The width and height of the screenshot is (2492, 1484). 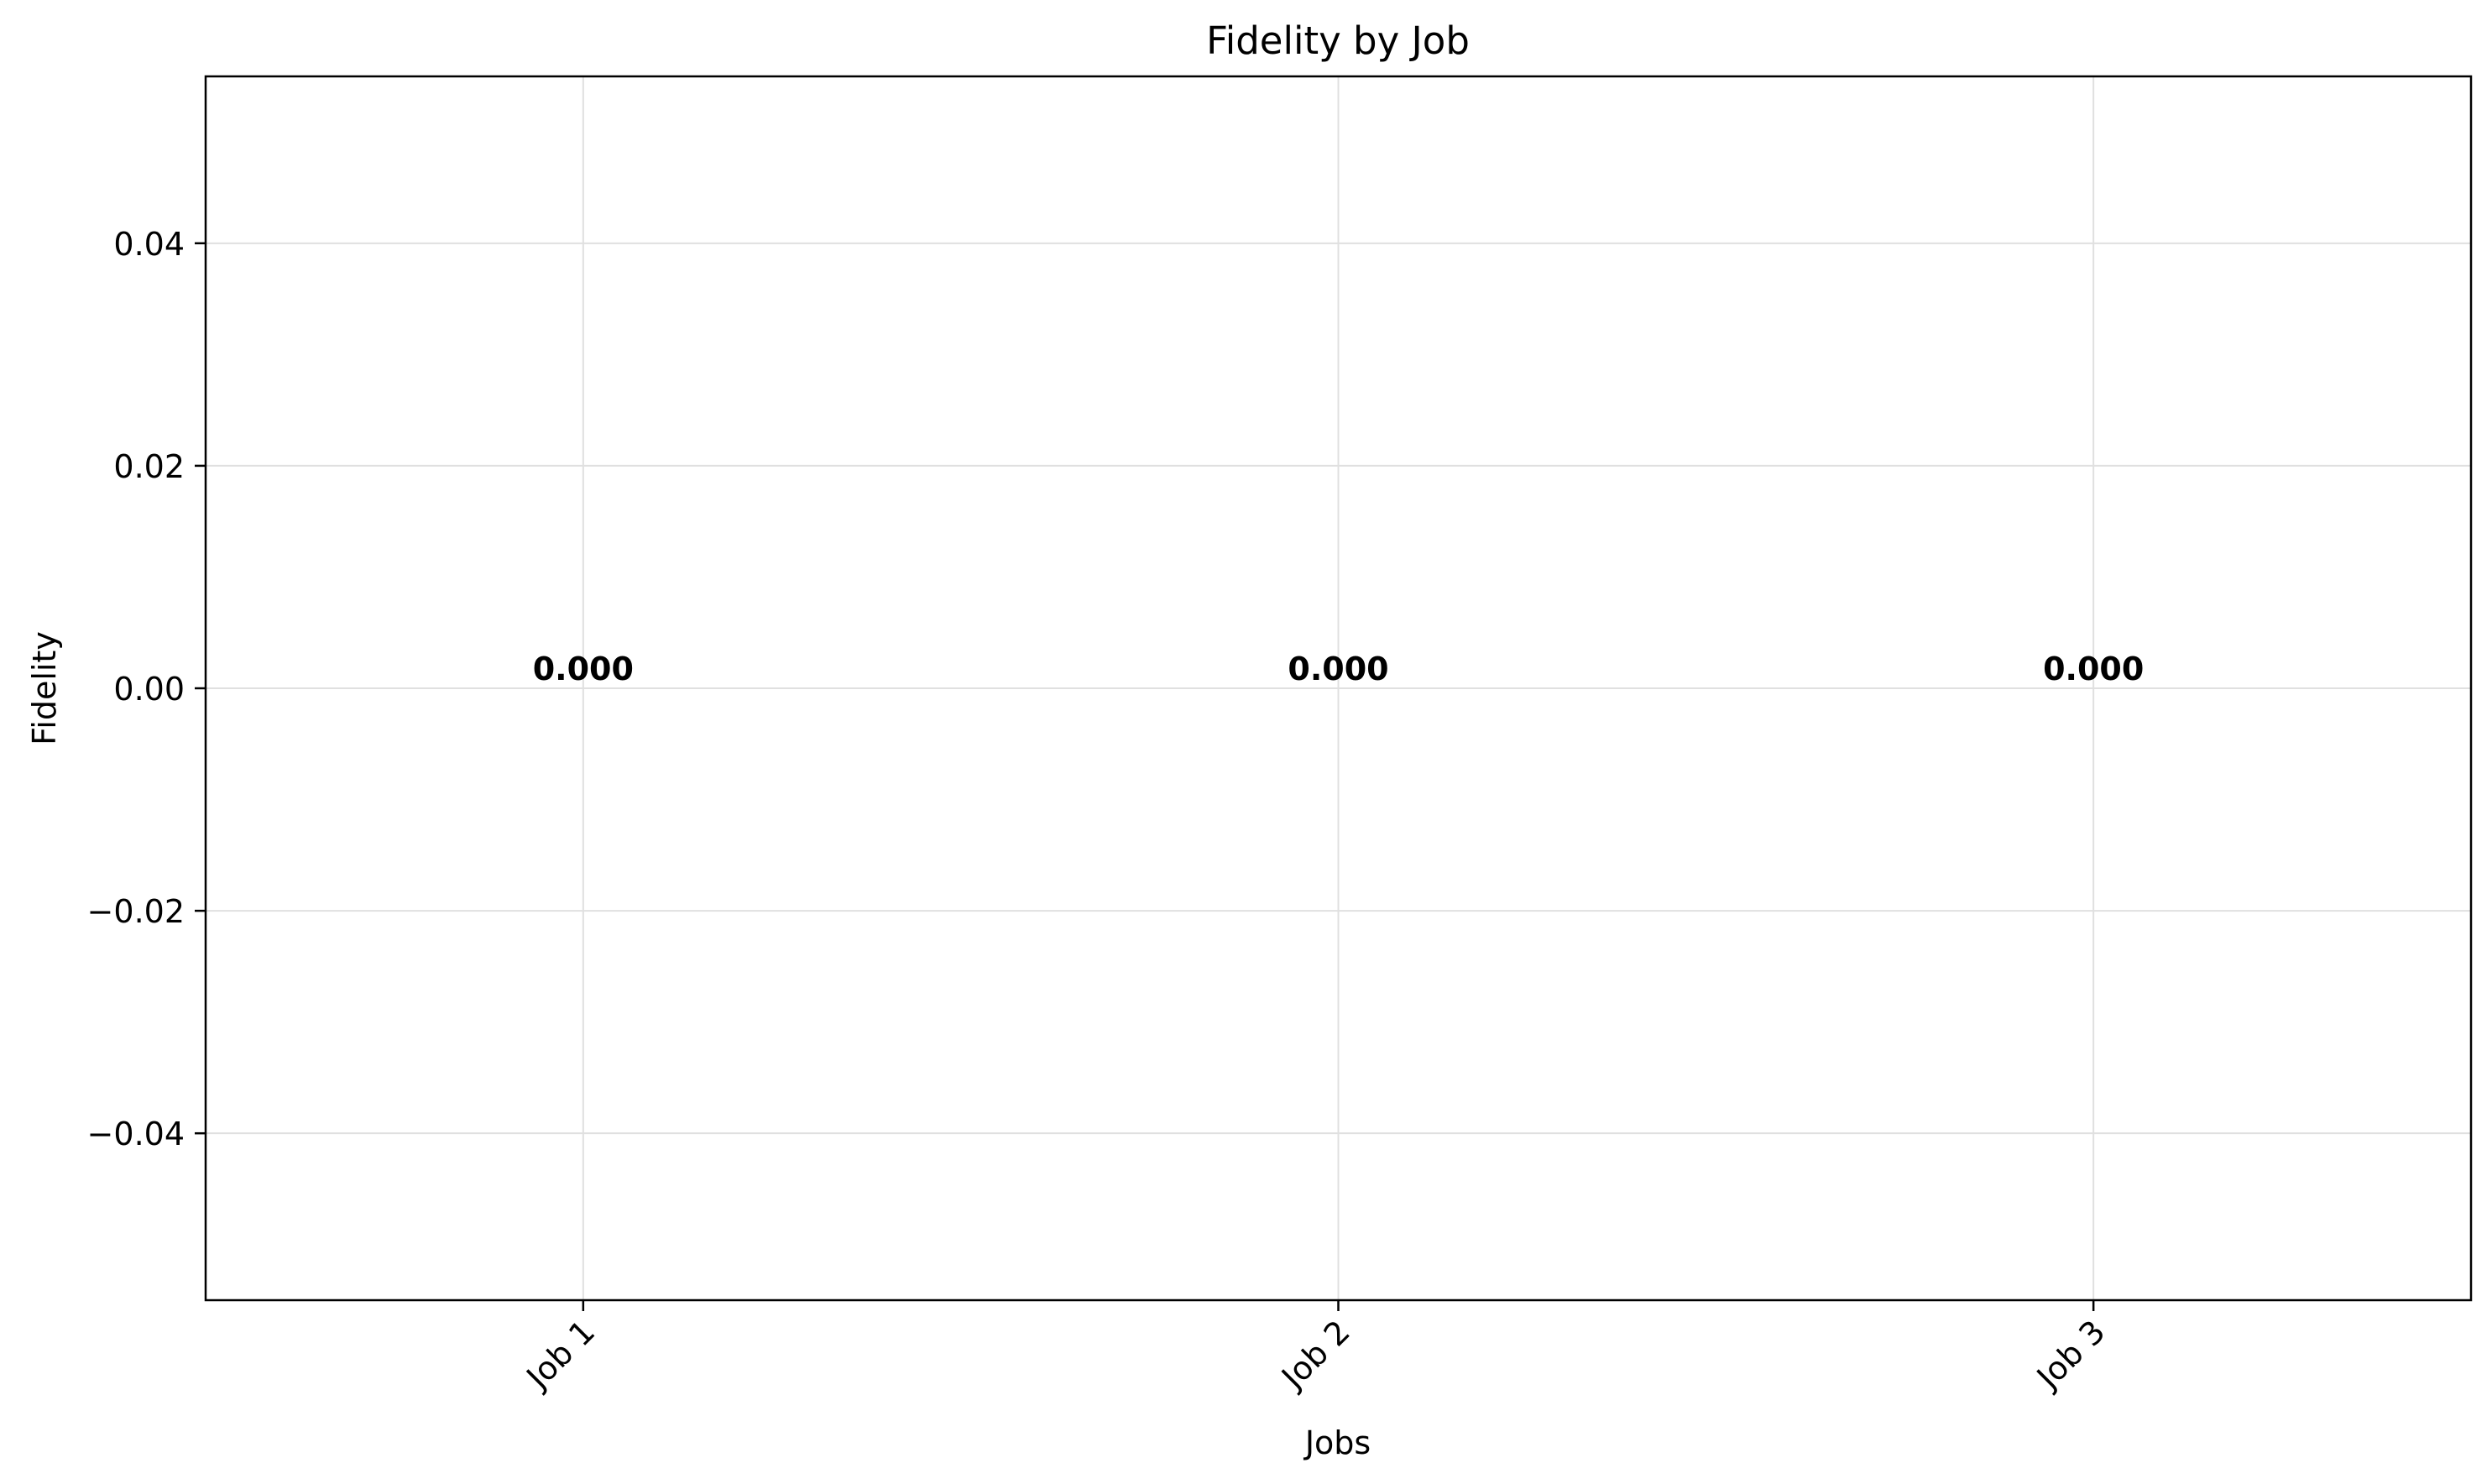 I want to click on data-labels: 0.000 0.000 0.000, so click(x=1339, y=669).